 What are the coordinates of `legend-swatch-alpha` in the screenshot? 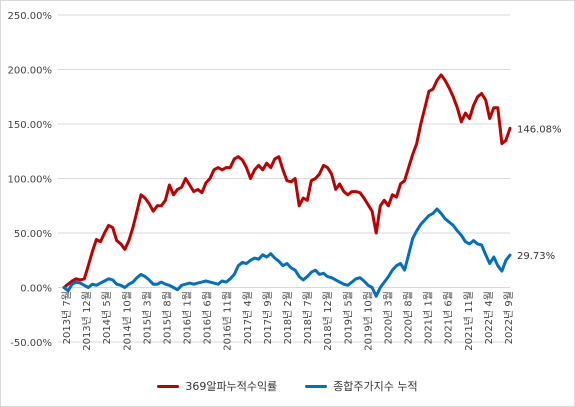 It's located at (168, 386).